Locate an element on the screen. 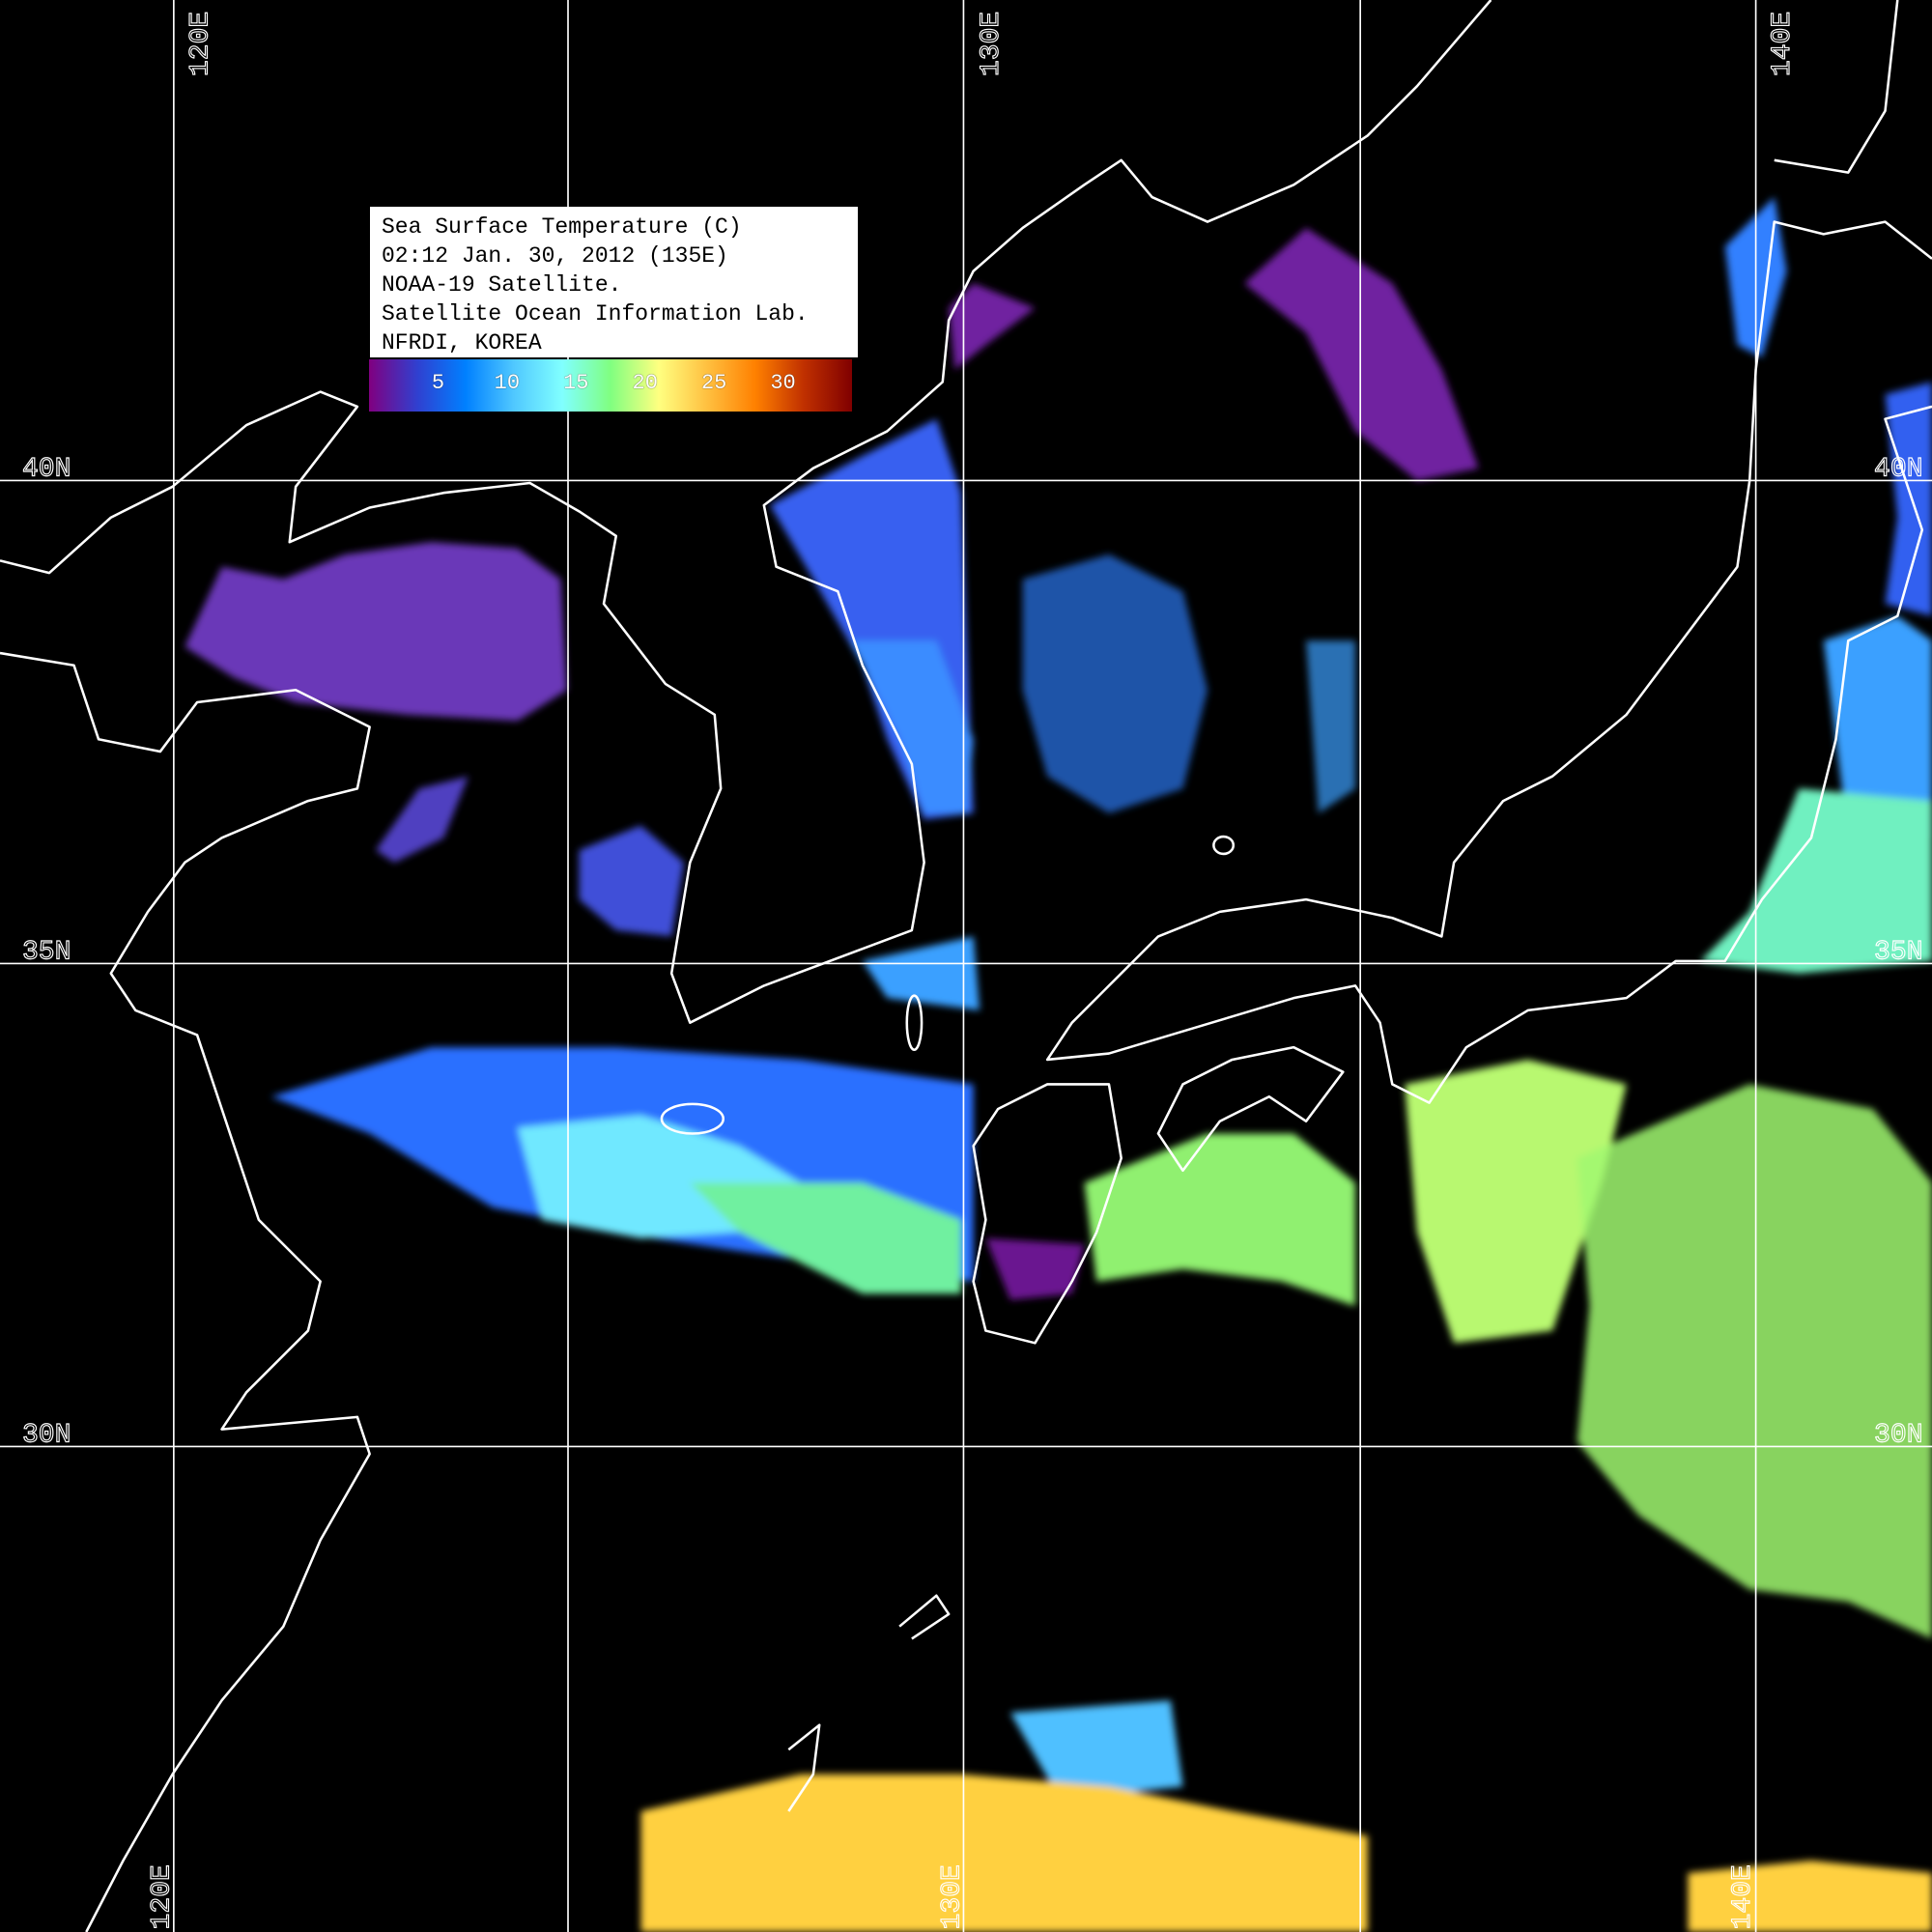  sst-patch-south-yellow is located at coordinates (1004, 1853).